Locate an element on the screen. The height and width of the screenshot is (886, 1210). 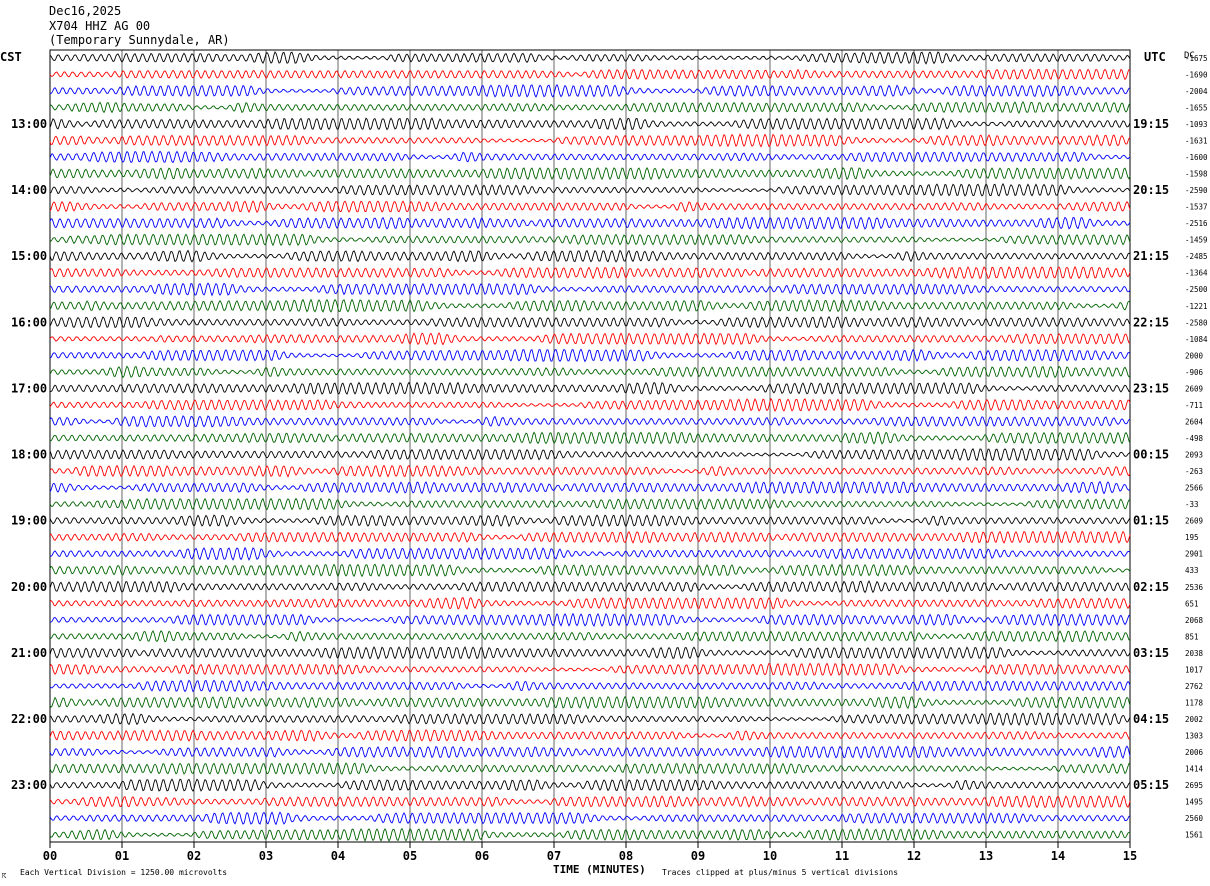
utc-hour-label: 05:15 is located at coordinates (1151, 785).